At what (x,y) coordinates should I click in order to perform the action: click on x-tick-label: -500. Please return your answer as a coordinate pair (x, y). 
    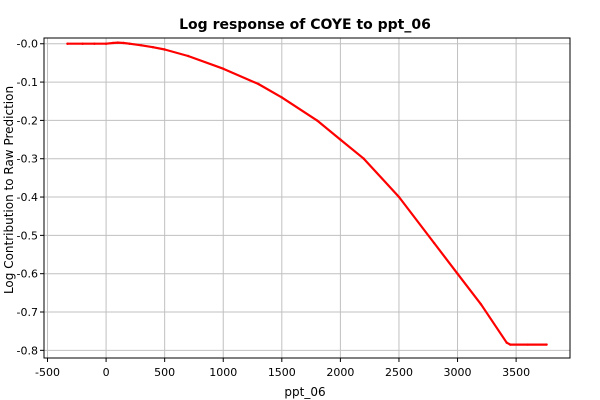
    Looking at the image, I should click on (47, 372).